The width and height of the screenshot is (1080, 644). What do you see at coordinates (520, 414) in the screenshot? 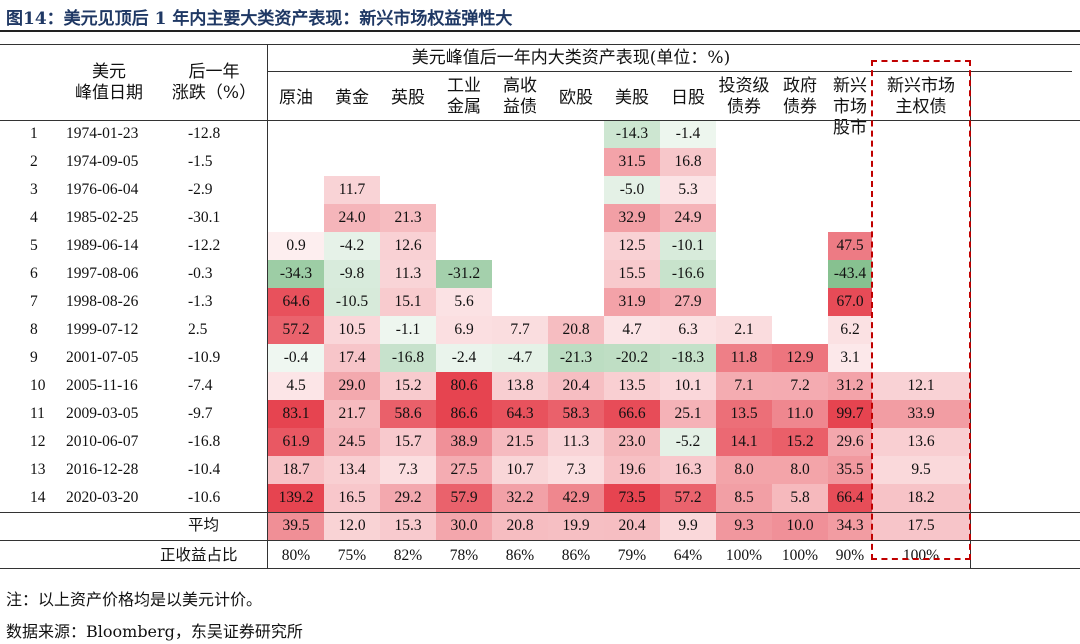
I see `table-cell: 64.3` at bounding box center [520, 414].